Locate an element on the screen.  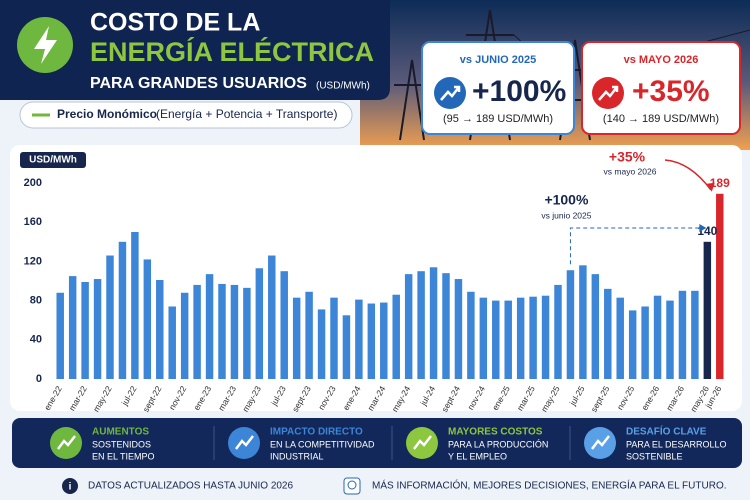
feature-title: MAYORES COSTOS is located at coordinates (495, 432).